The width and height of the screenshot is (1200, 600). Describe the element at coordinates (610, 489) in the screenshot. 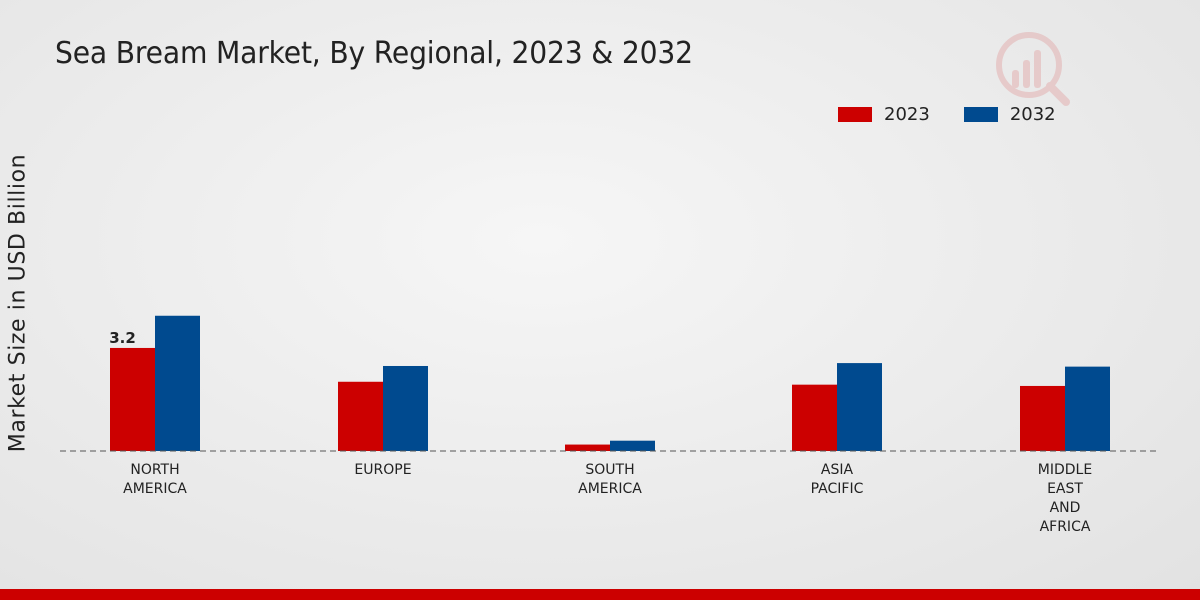

I see `x-tick-label-2: AMERICA` at that location.